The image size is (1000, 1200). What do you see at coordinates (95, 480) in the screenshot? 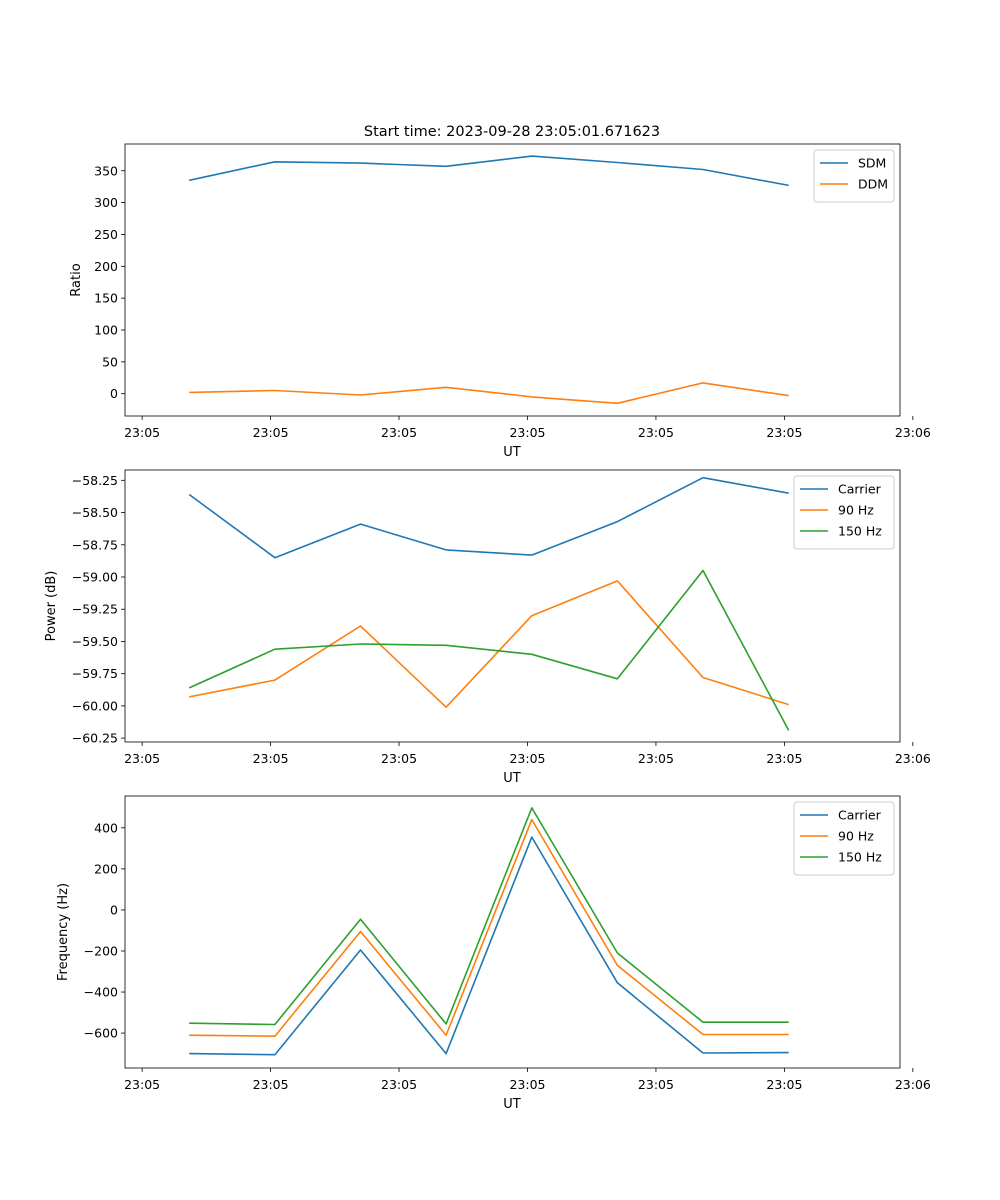
I see `y-tick-label: −58.25` at bounding box center [95, 480].